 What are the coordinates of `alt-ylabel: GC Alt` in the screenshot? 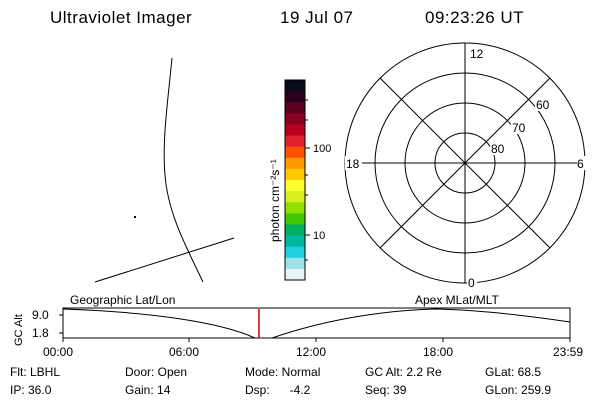 It's located at (19, 330).